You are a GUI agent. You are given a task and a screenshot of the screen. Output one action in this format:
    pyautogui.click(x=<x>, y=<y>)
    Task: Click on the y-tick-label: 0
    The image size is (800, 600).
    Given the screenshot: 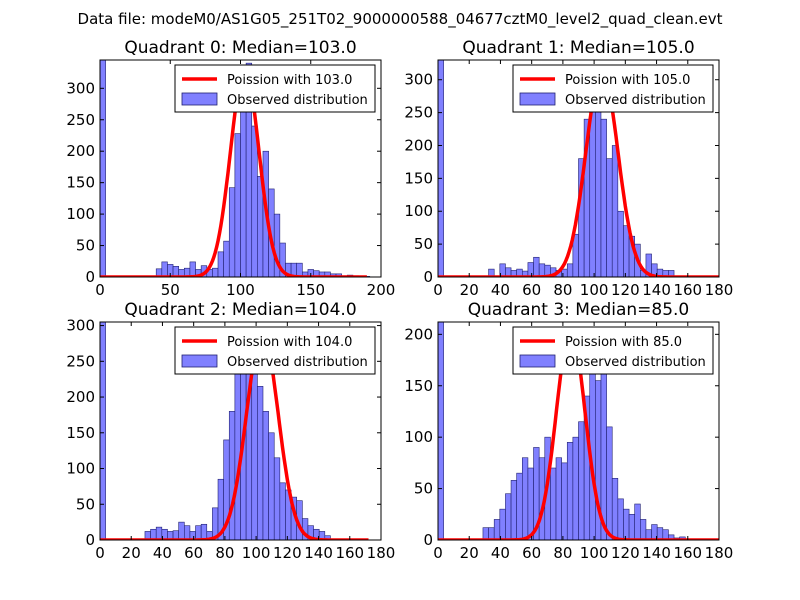 What is the action you would take?
    pyautogui.click(x=428, y=540)
    